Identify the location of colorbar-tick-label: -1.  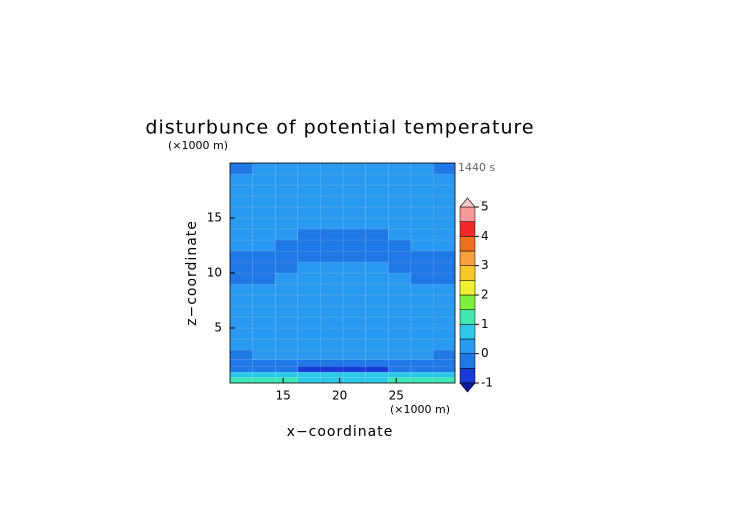
(487, 383).